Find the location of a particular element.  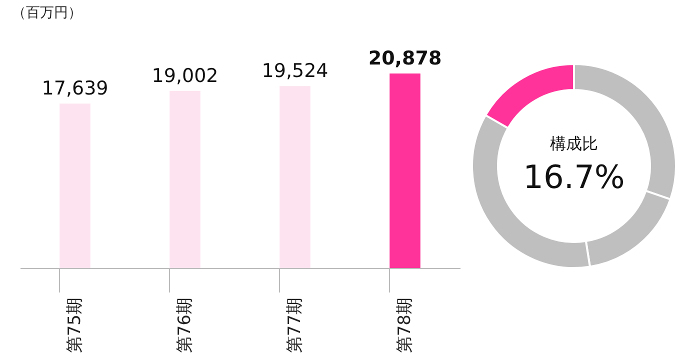

text: （百万円） is located at coordinates (47, 13).